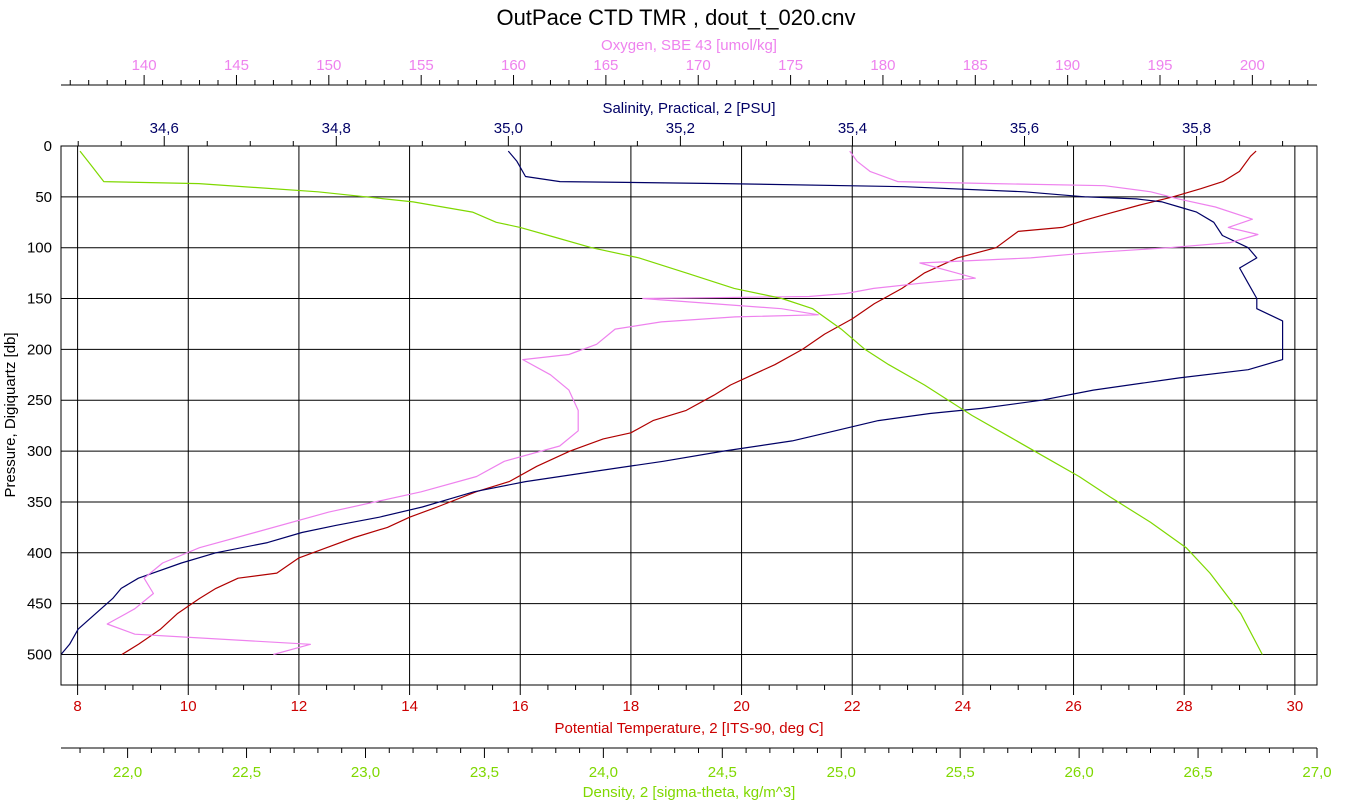 The width and height of the screenshot is (1353, 802). What do you see at coordinates (328, 65) in the screenshot?
I see `oxygen-tick-label: 150` at bounding box center [328, 65].